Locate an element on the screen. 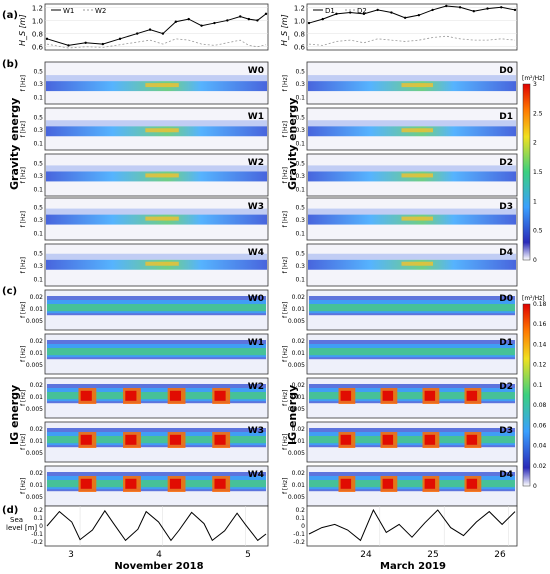 This screenshot has width=550, height=574. sea-frame-right is located at coordinates (412, 526).